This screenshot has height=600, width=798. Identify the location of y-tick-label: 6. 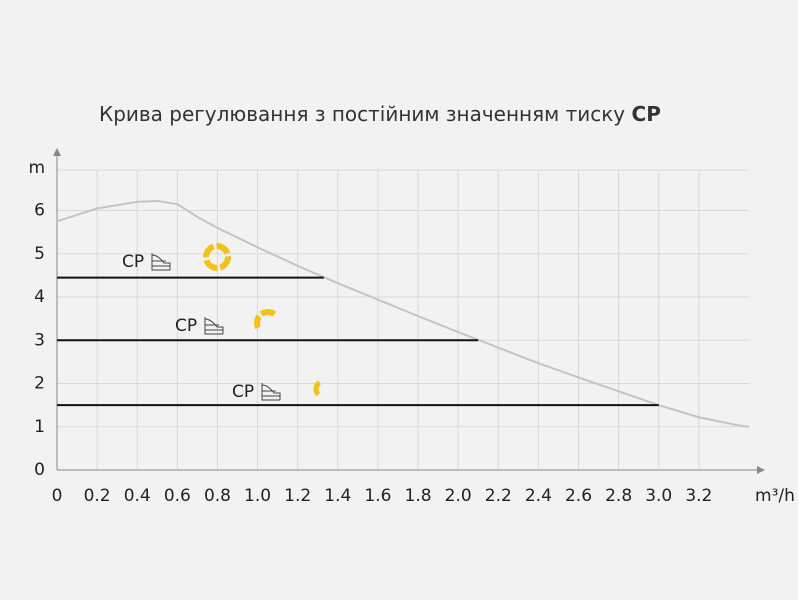
(39, 211).